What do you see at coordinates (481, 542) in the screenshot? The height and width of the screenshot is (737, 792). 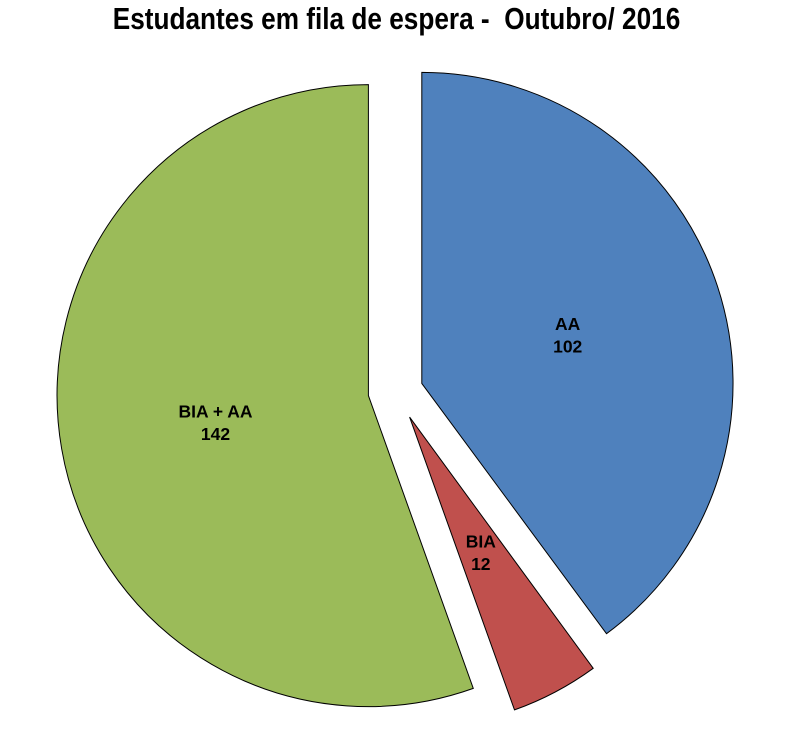 I see `svg-text: BIA` at bounding box center [481, 542].